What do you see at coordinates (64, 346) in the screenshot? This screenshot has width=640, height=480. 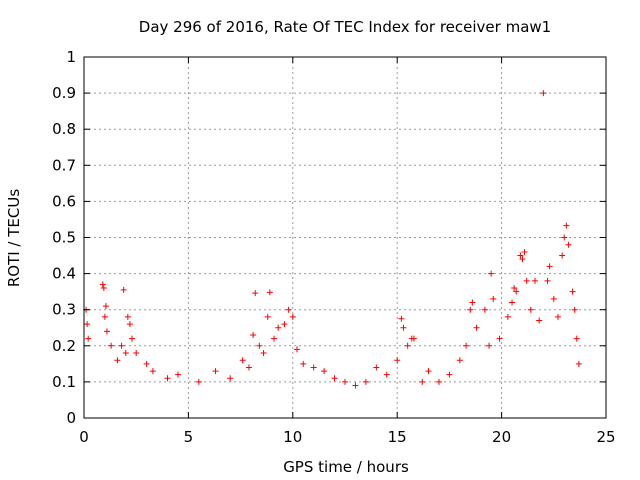 I see `y-tick-label: 0.2` at bounding box center [64, 346].